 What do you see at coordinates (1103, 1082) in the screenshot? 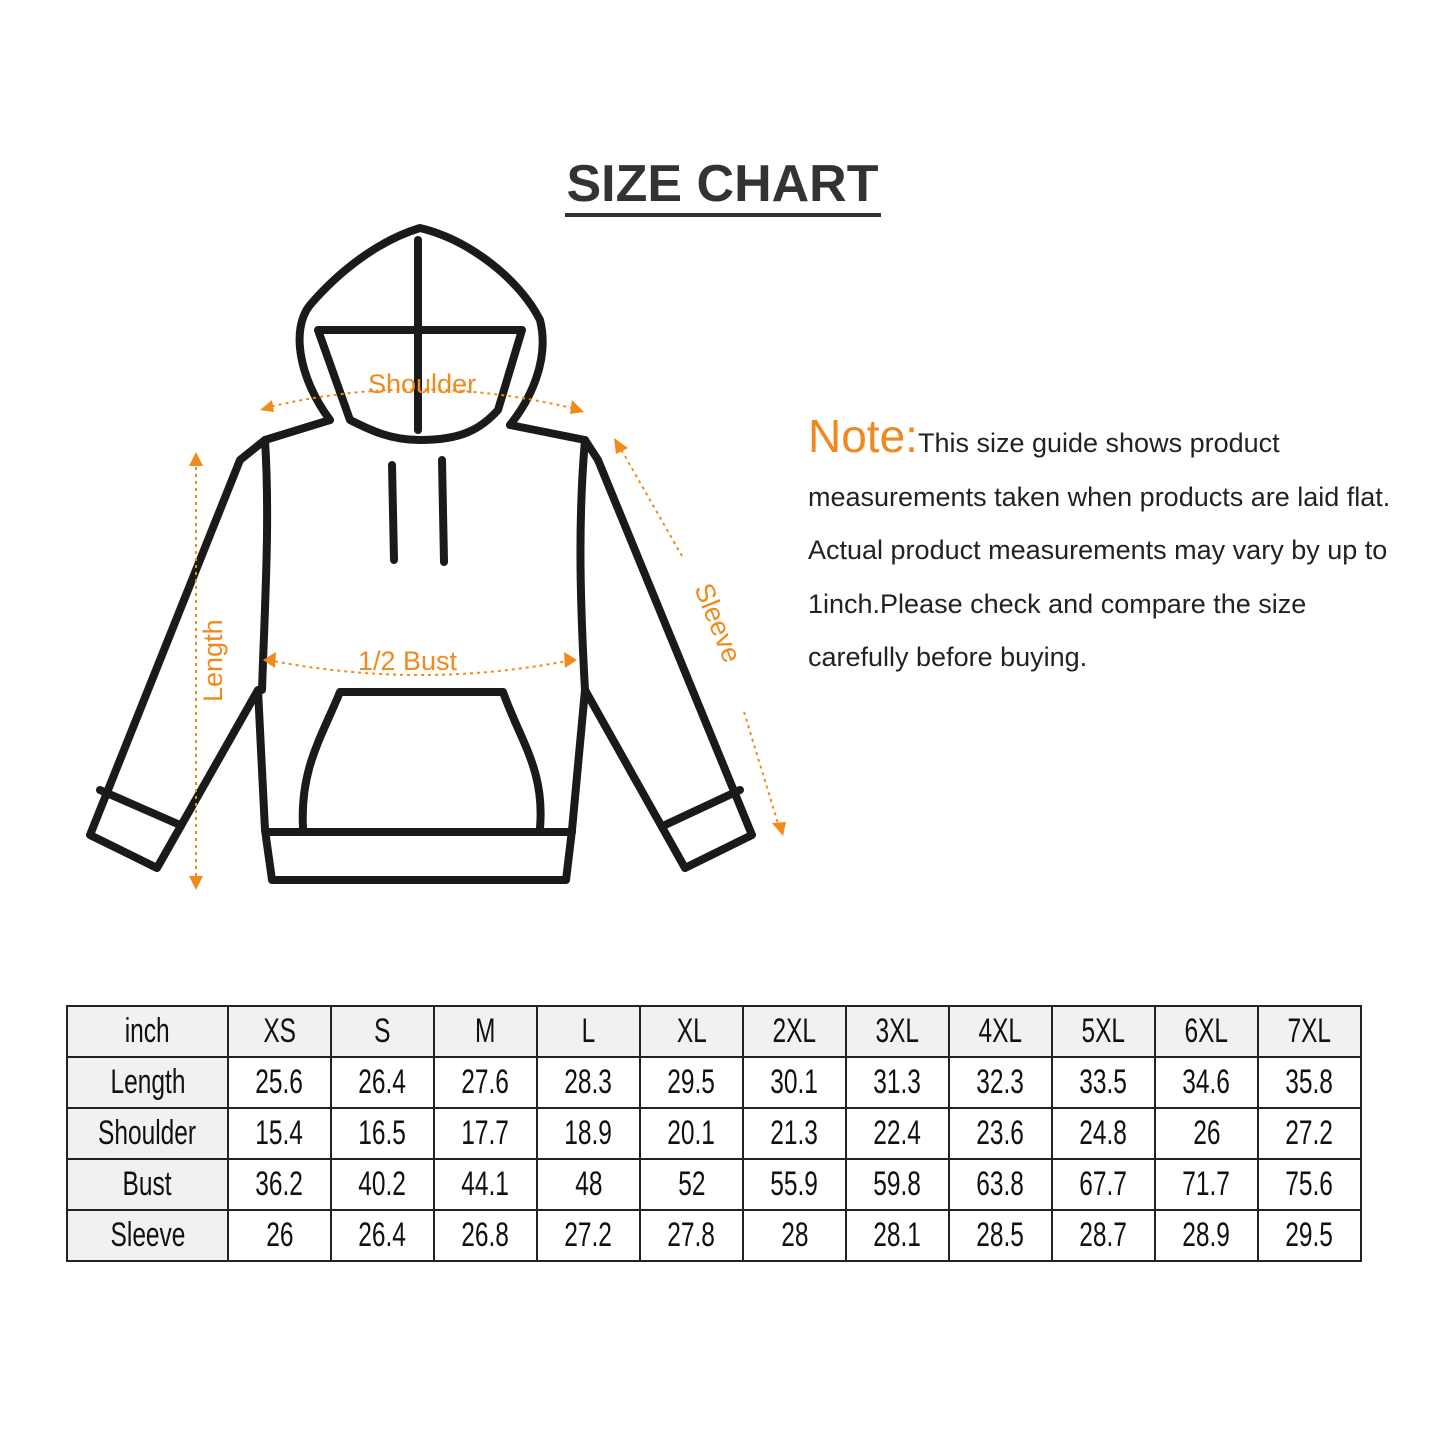
I see `table-cell: 33.5` at bounding box center [1103, 1082].